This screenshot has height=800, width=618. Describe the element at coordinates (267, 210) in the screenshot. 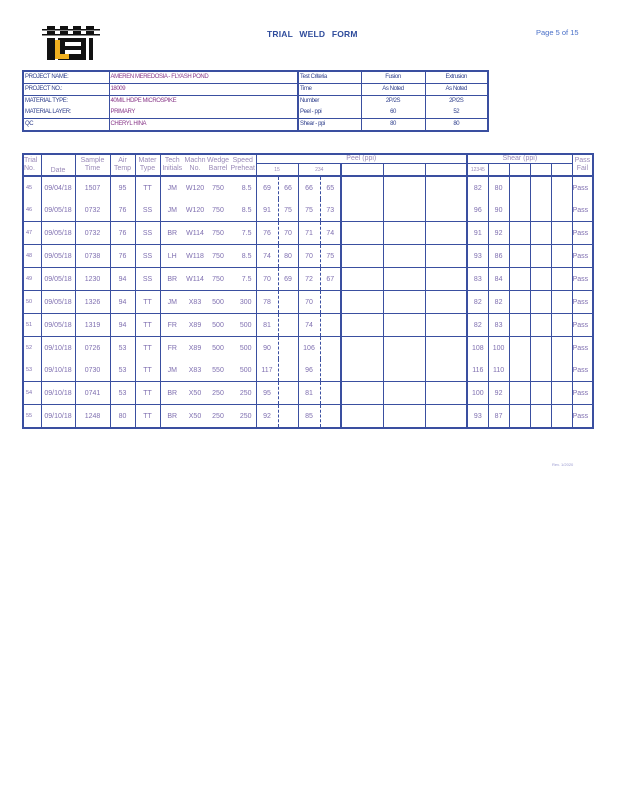

I see `peel-1: 91` at that location.